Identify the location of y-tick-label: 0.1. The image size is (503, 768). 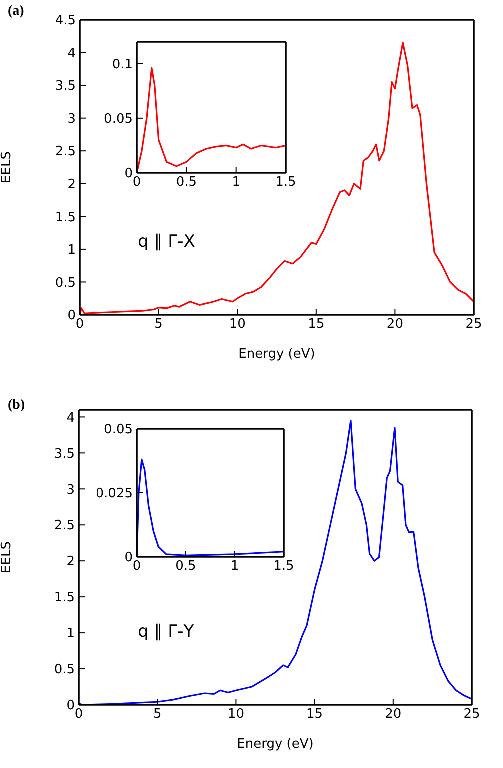
(122, 64).